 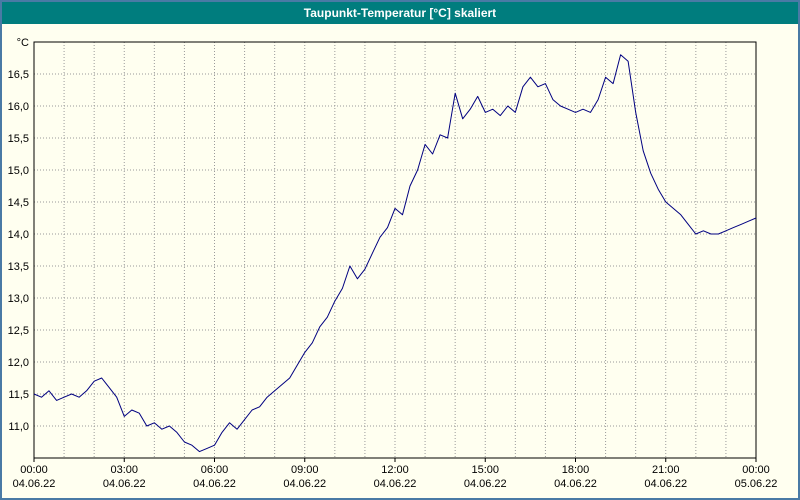 What do you see at coordinates (756, 484) in the screenshot?
I see `x-tick-date-label: 05.06.22` at bounding box center [756, 484].